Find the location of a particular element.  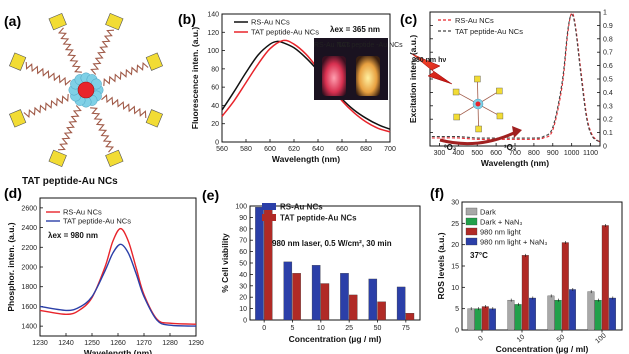

y-tick-label: 90 is located at coordinates (243, 218).